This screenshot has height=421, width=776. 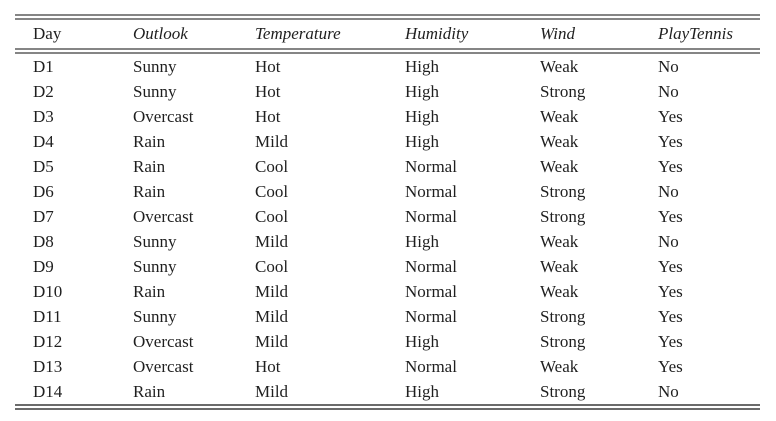 What do you see at coordinates (43, 91) in the screenshot?
I see `cell-day: D2` at bounding box center [43, 91].